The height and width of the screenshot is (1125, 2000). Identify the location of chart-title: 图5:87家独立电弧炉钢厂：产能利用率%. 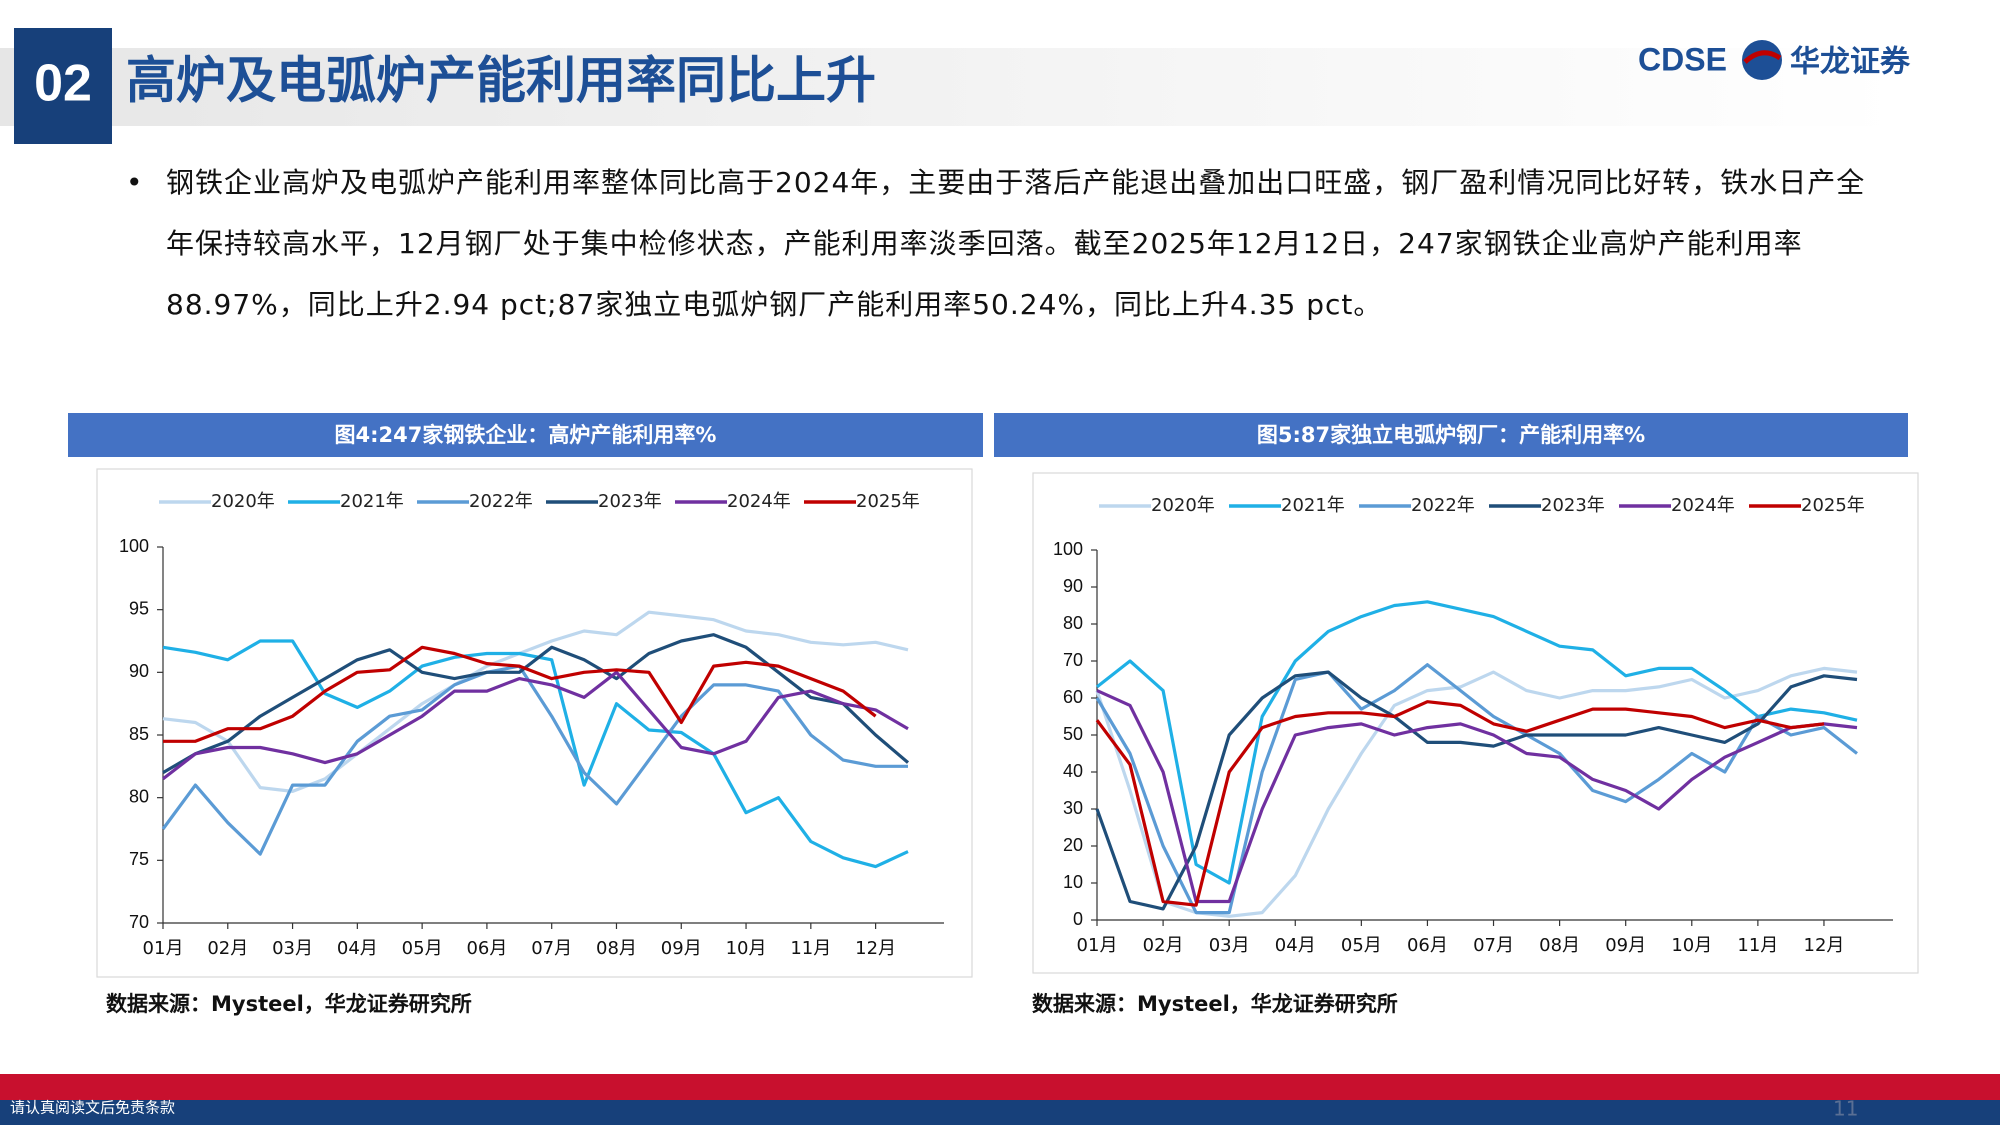
(1451, 435).